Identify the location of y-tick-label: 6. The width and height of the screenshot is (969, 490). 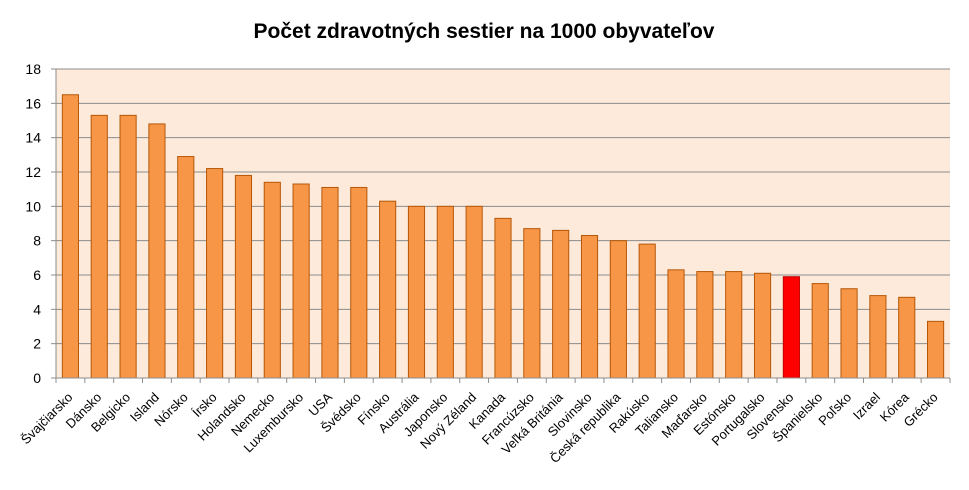
(37, 275).